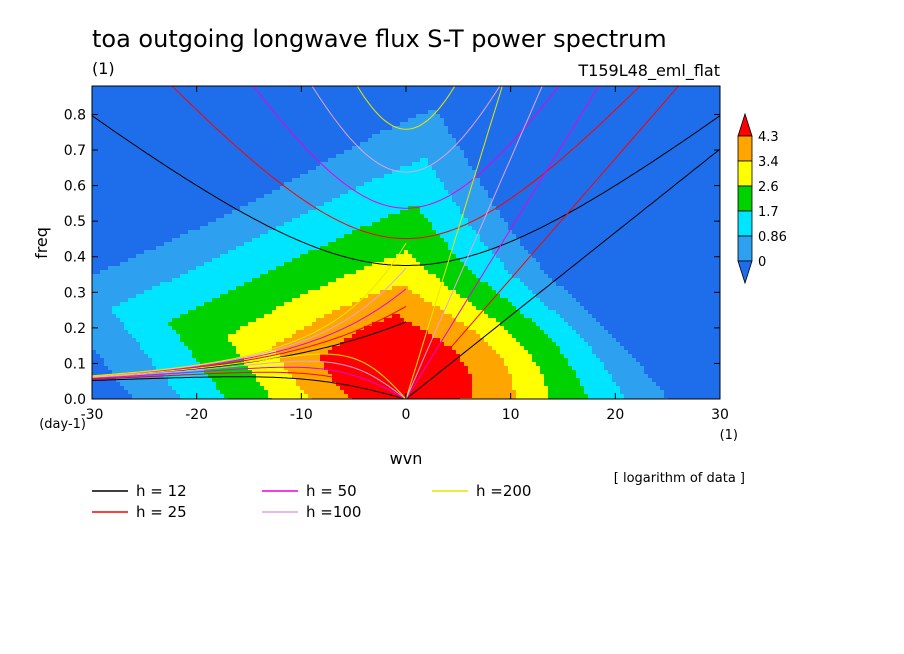 The width and height of the screenshot is (904, 654). I want to click on dispersion-curve, so click(502, 242).